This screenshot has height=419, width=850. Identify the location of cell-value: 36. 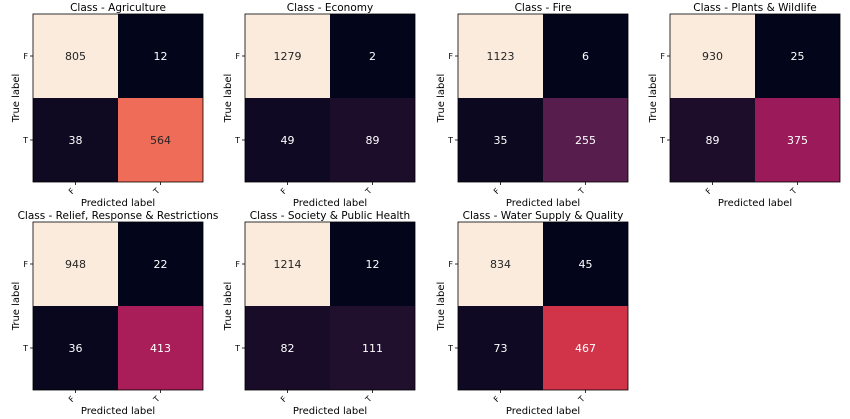
(76, 348).